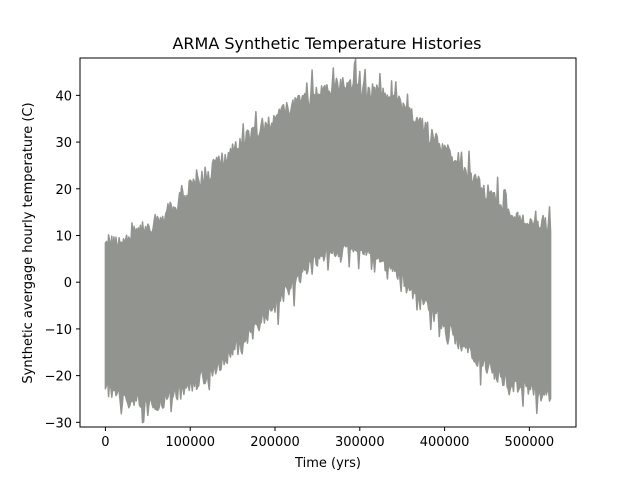 Image resolution: width=640 pixels, height=480 pixels. What do you see at coordinates (63, 143) in the screenshot?
I see `y-tick-label: 30` at bounding box center [63, 143].